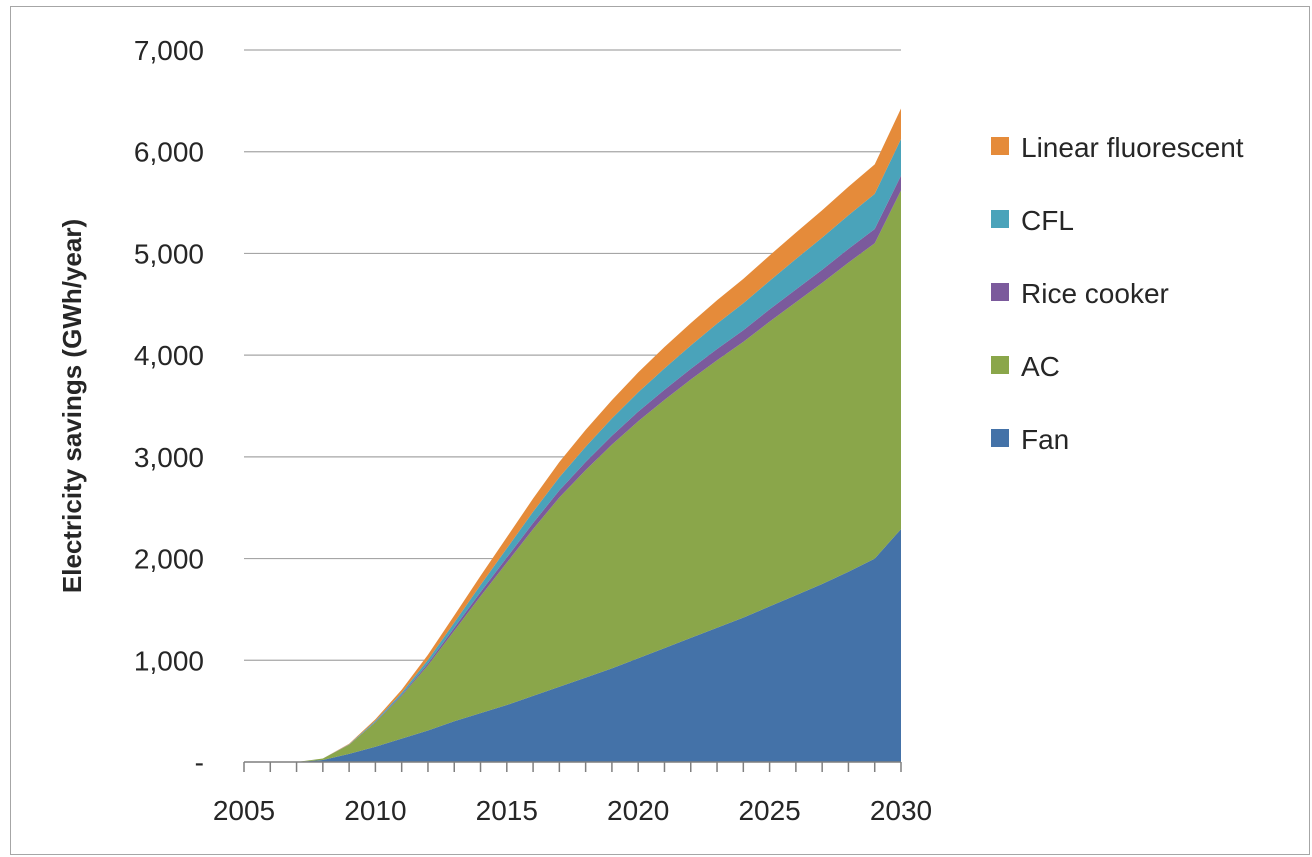 The width and height of the screenshot is (1312, 857). Describe the element at coordinates (572, 645) in the screenshot. I see `area-fan` at that location.